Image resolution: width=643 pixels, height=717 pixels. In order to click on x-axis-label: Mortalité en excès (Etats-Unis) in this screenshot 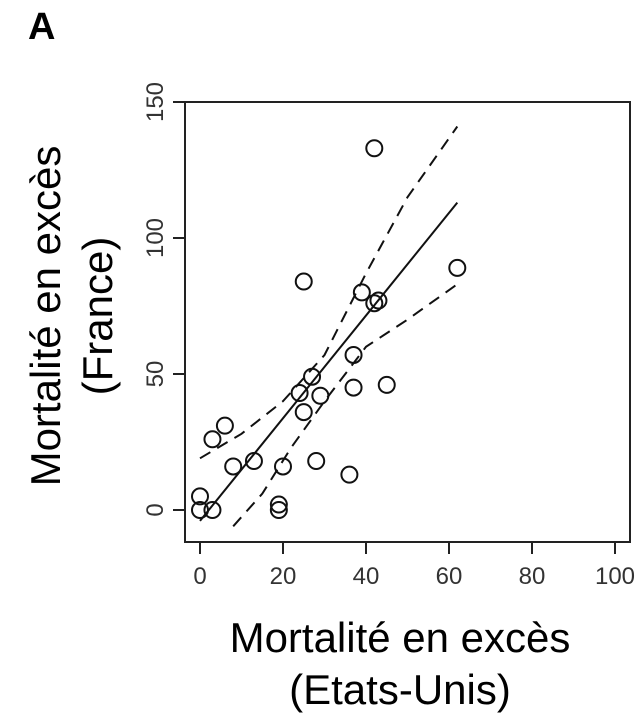, I will do `click(400, 664)`.